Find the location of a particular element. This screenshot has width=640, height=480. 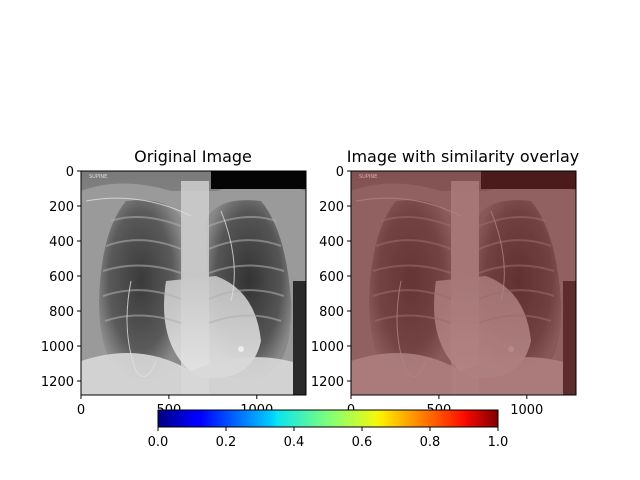

x-tick-label: 1000 is located at coordinates (526, 410).